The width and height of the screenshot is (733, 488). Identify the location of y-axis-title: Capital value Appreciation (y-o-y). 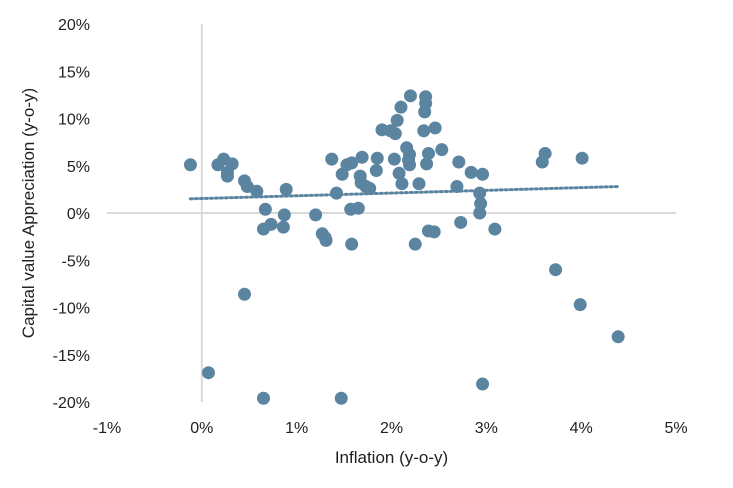
(28, 213).